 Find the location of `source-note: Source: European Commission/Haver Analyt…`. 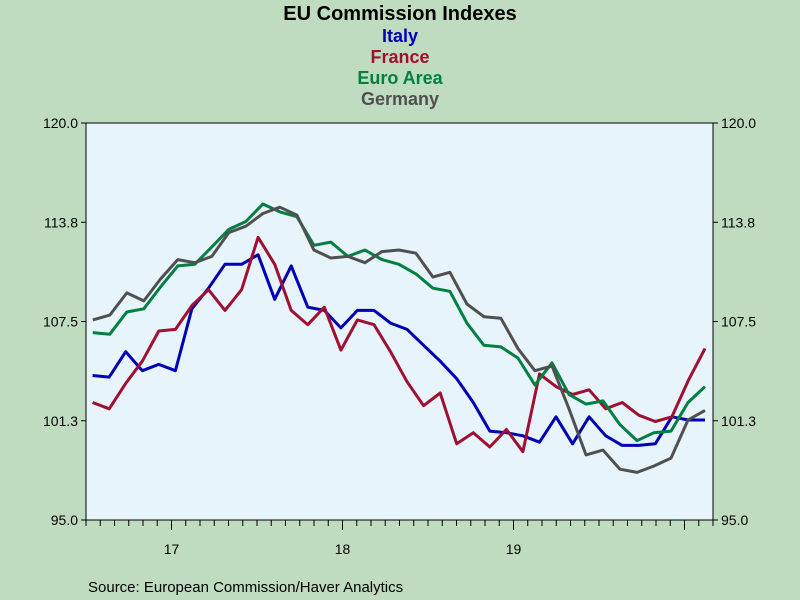

source-note: Source: European Commission/Haver Analyt… is located at coordinates (245, 587).